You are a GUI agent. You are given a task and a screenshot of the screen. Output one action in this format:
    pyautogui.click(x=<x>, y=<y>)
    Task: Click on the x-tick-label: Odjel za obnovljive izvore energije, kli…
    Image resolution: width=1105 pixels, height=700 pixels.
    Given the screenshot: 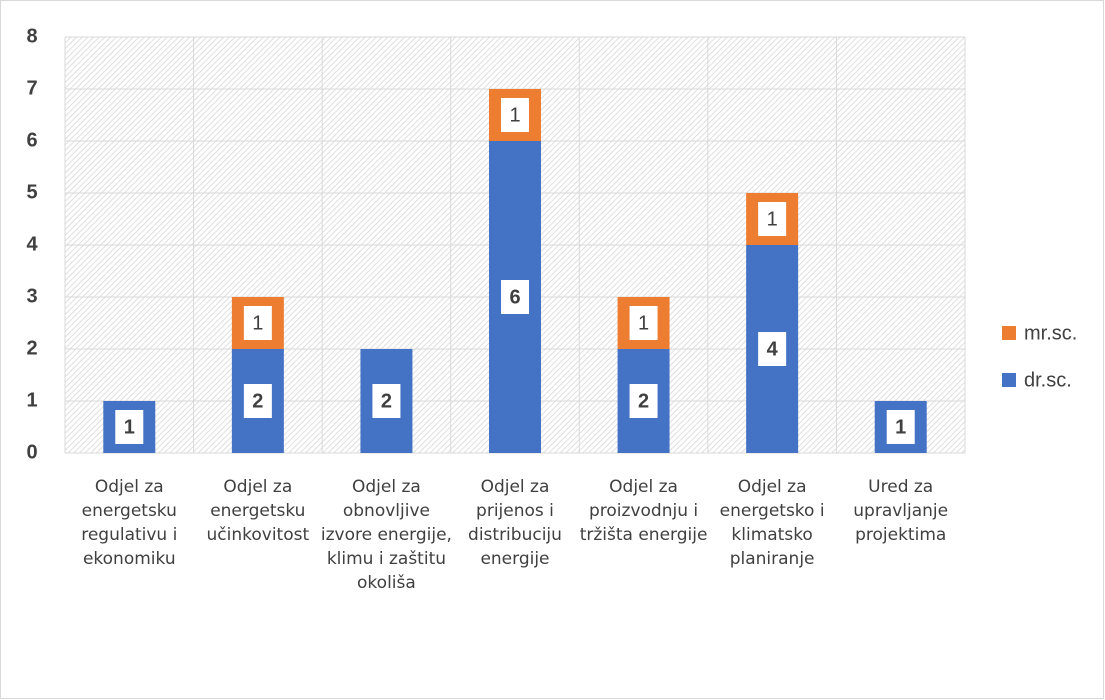 What is the action you would take?
    pyautogui.click(x=386, y=535)
    